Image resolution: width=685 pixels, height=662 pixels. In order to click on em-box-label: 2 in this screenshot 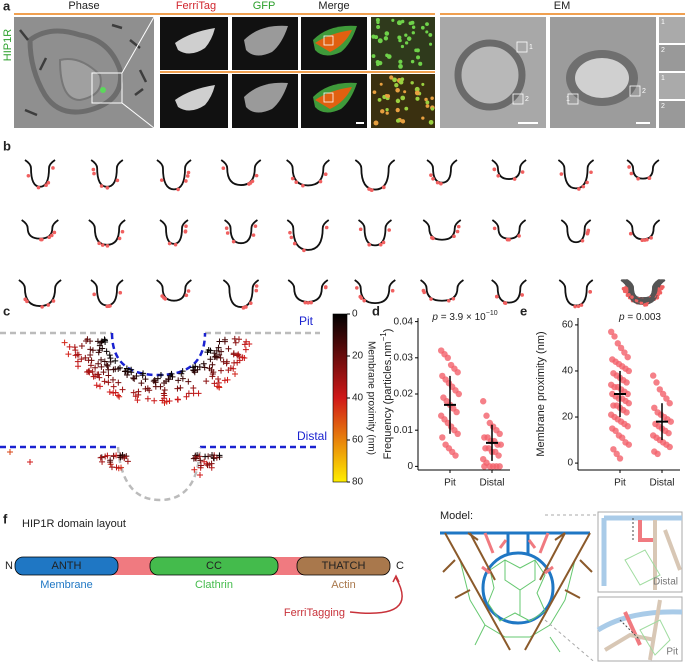, I will do `click(644, 91)`.